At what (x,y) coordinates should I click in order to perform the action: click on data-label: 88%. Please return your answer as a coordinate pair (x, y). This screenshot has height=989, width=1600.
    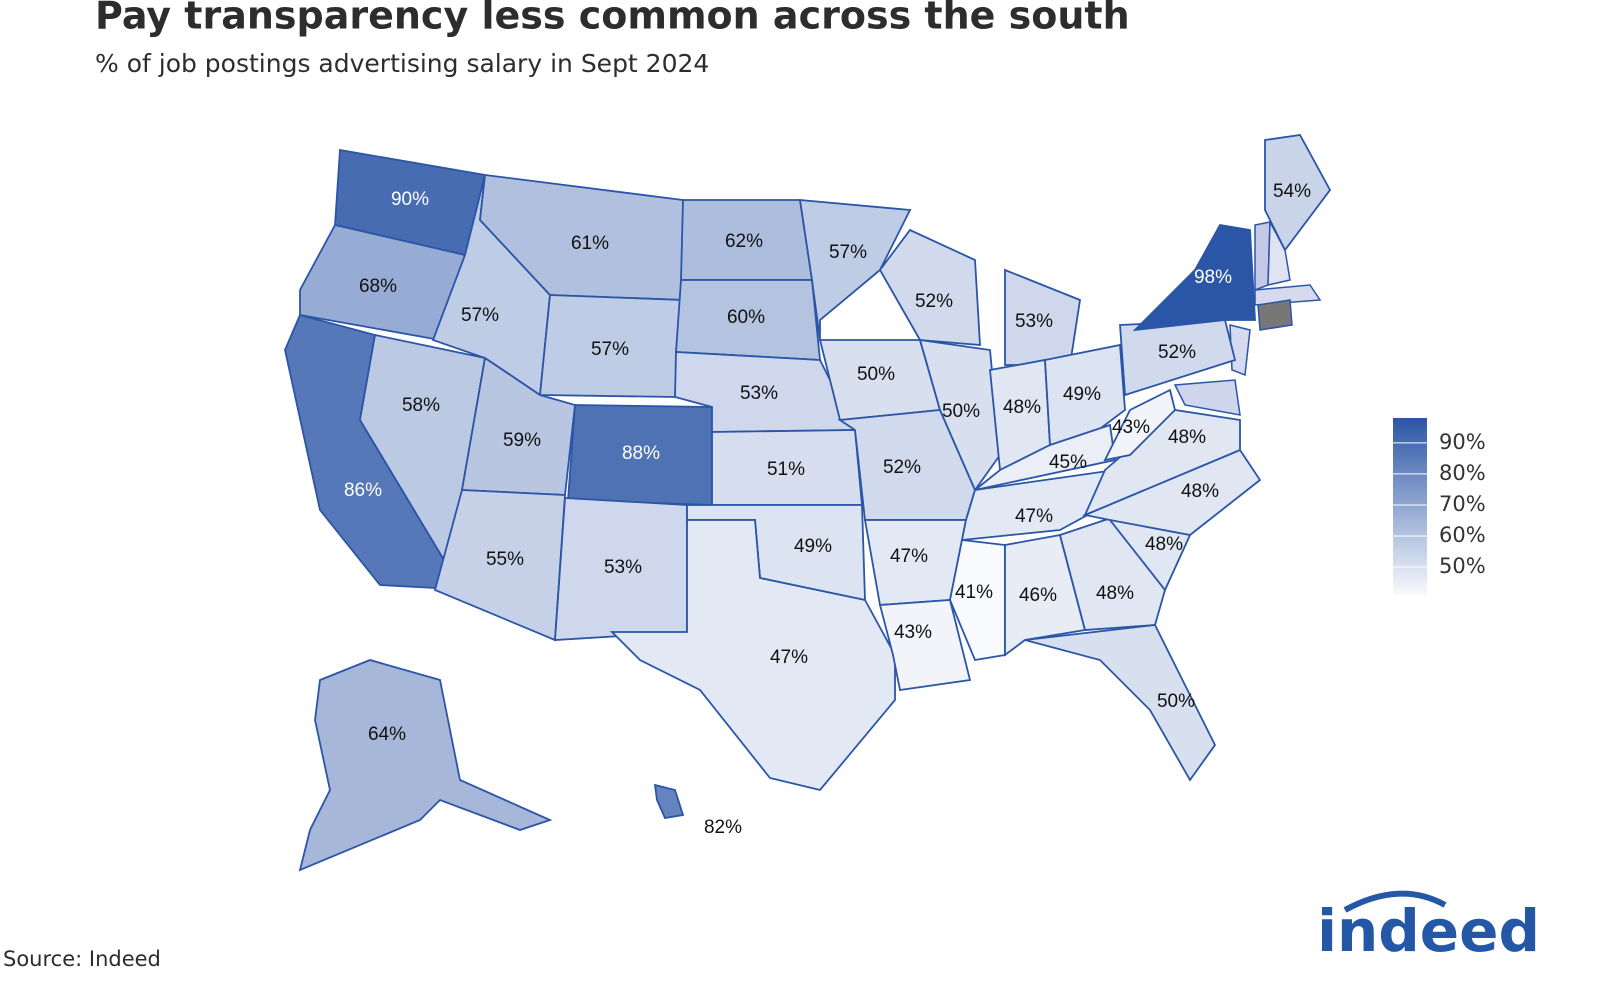
    Looking at the image, I should click on (641, 453).